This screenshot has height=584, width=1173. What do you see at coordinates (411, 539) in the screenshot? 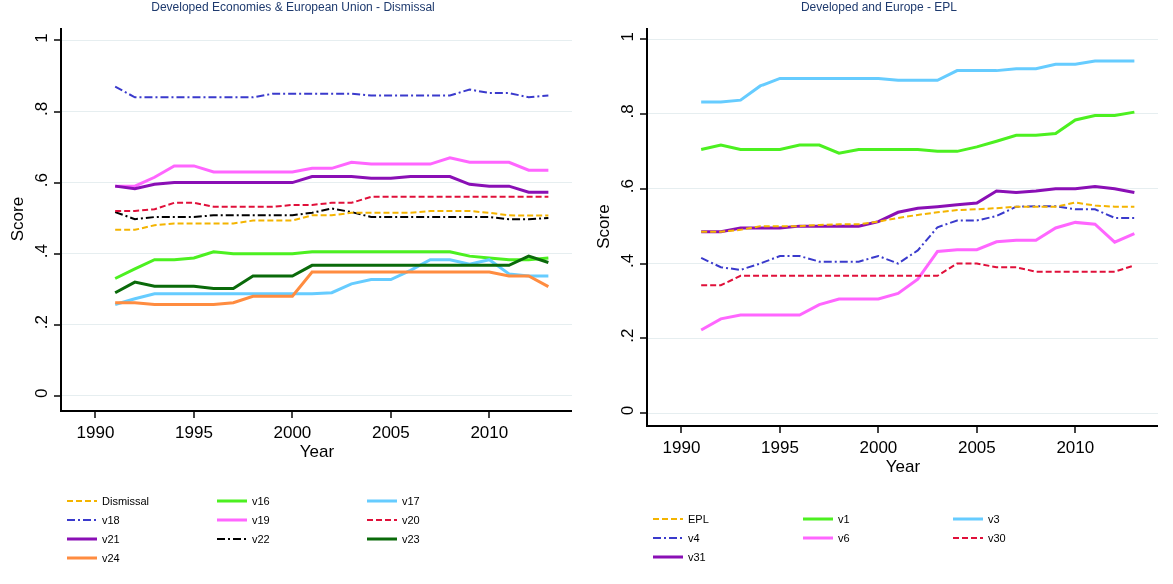
I see `legend-label: v23` at bounding box center [411, 539].